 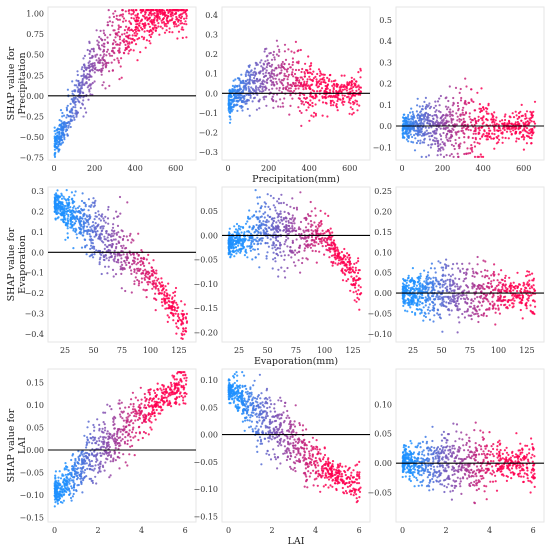 What do you see at coordinates (150, 350) in the screenshot?
I see `x-tick-label: 100` at bounding box center [150, 350].